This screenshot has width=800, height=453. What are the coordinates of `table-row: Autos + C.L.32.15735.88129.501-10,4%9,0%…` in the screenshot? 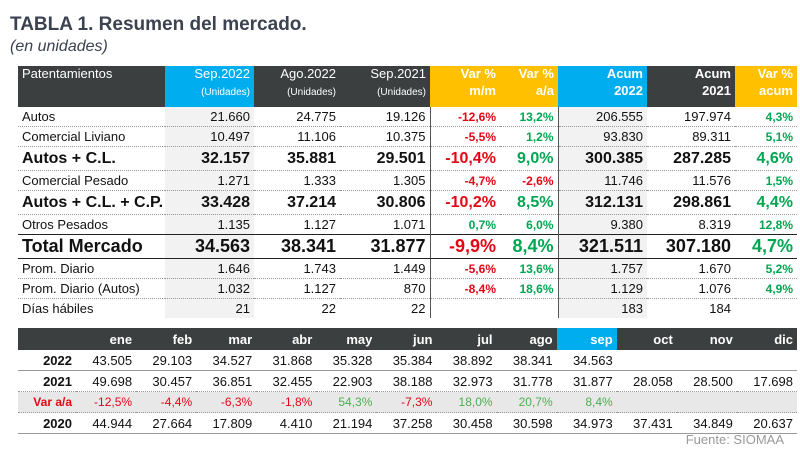 It's located at (407, 159).